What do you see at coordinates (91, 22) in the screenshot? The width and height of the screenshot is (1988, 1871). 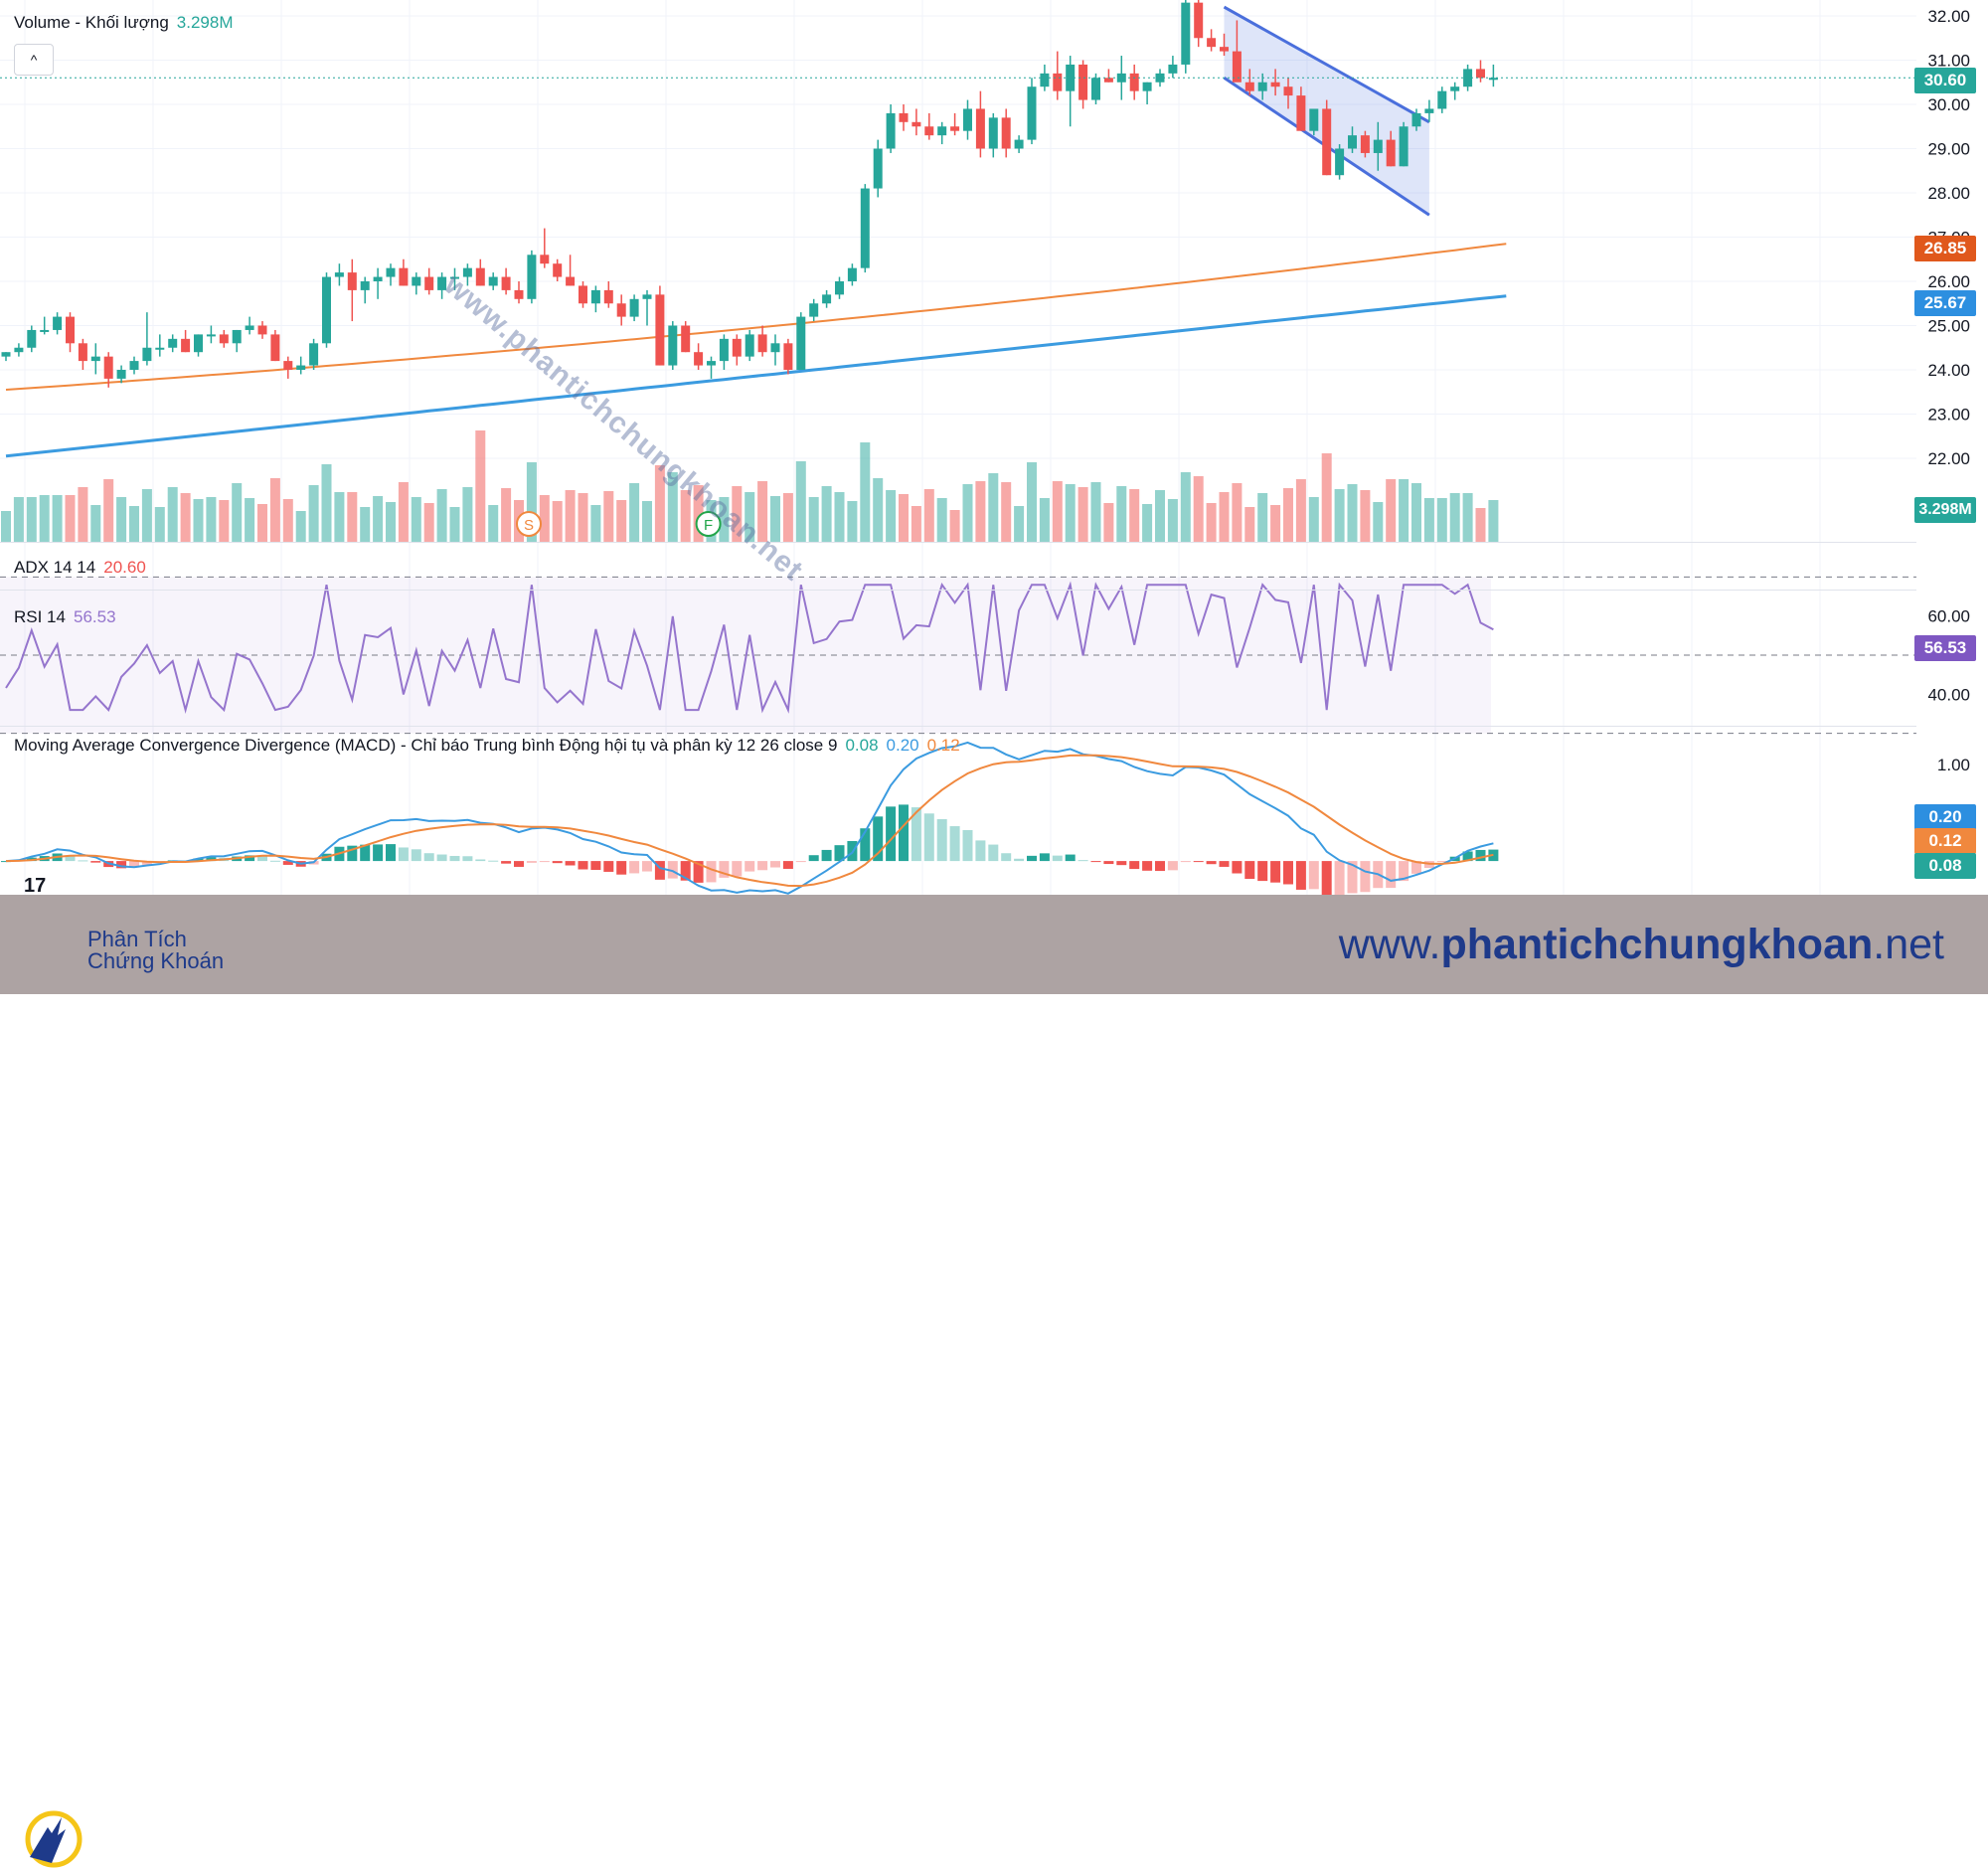 I see `volume-label: Volume - Khối lượng` at bounding box center [91, 22].